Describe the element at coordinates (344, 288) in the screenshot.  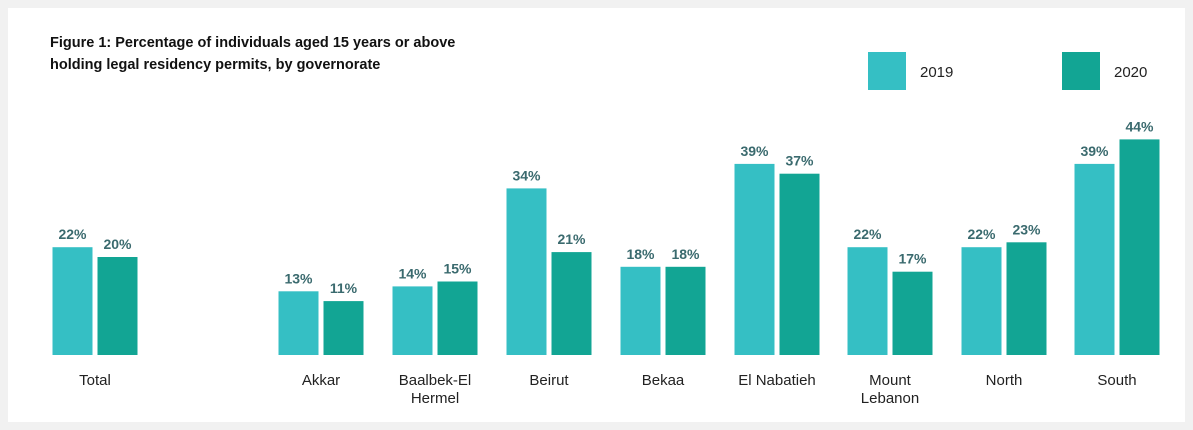
I see `value-label: 11%` at that location.